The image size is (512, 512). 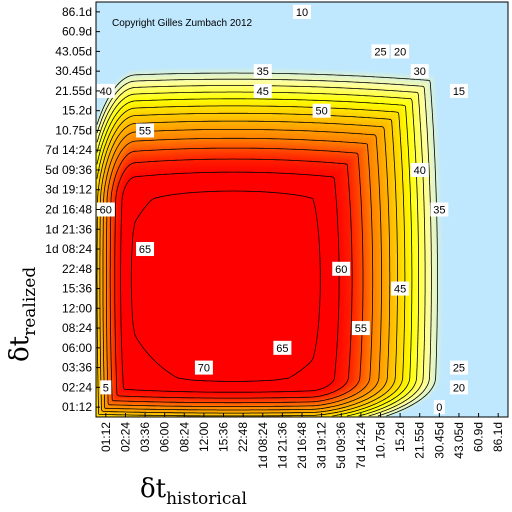 What do you see at coordinates (73, 130) in the screenshot?
I see `y-tick-label: 10.75d` at bounding box center [73, 130].